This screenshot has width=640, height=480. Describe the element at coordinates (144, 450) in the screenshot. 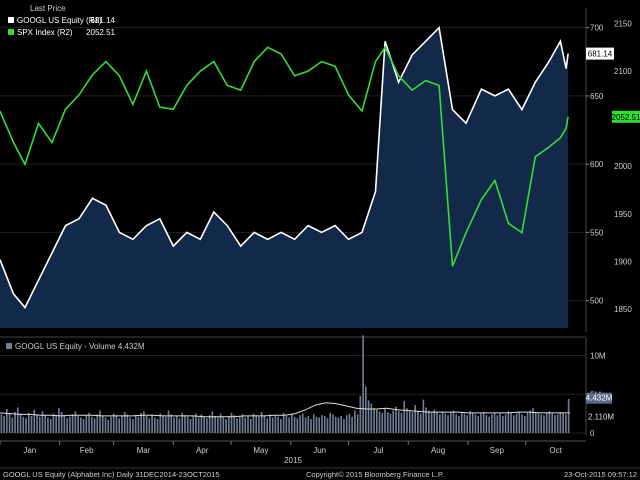

I see `month-label: Mar` at that location.